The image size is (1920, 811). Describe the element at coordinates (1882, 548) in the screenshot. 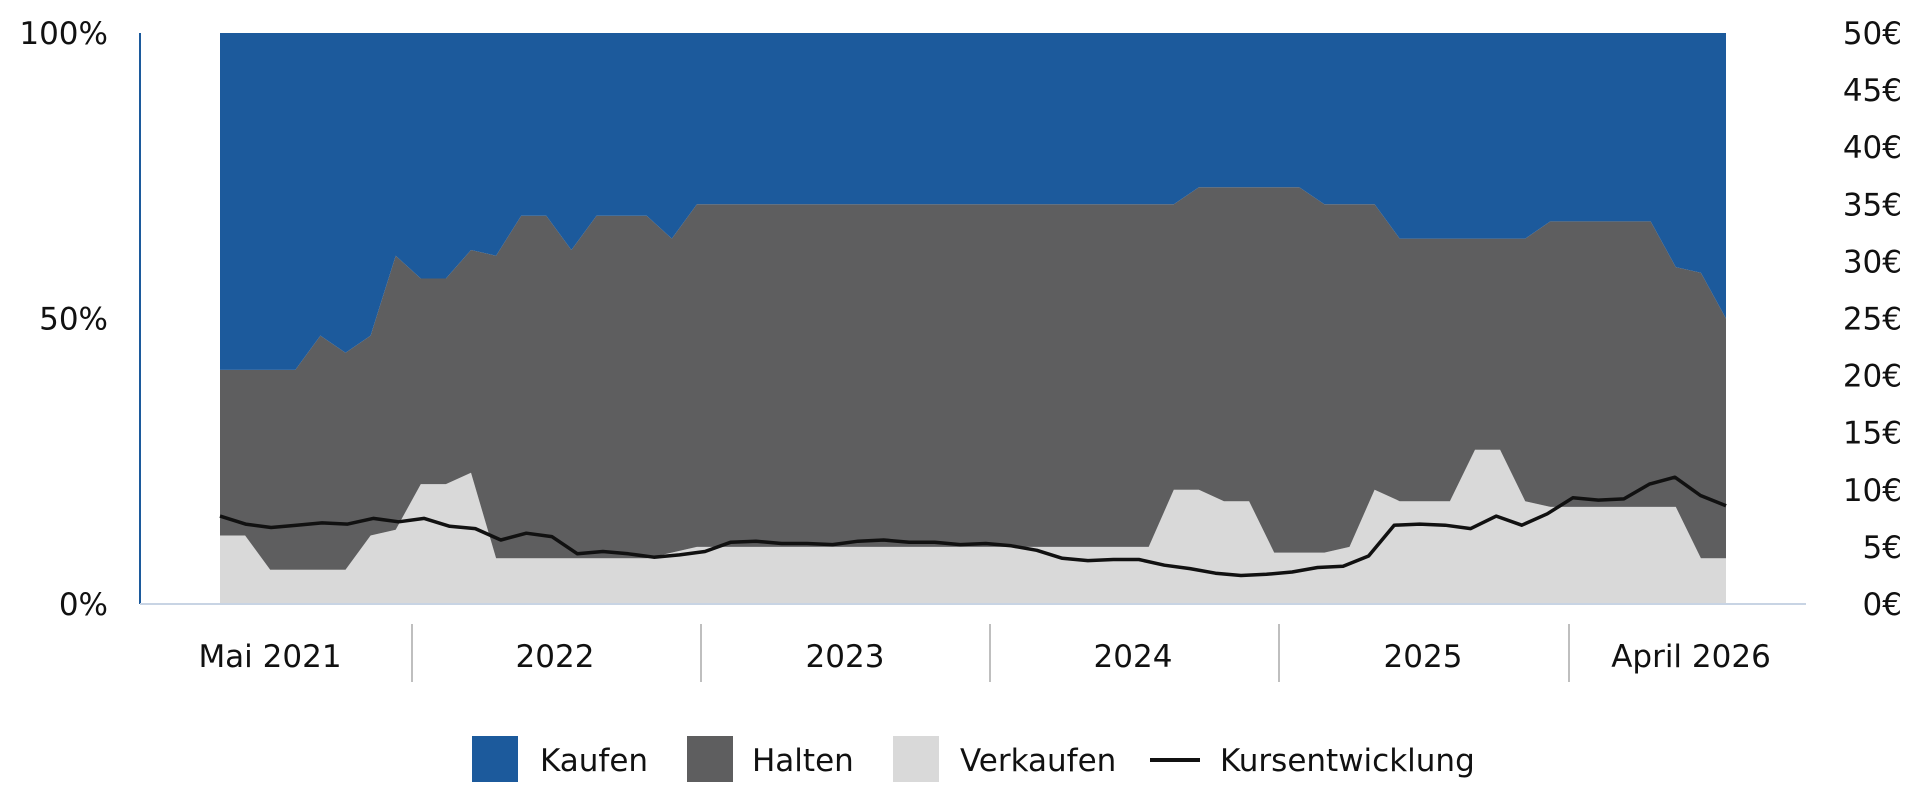

I see `right-tick-label: 5€` at that location.